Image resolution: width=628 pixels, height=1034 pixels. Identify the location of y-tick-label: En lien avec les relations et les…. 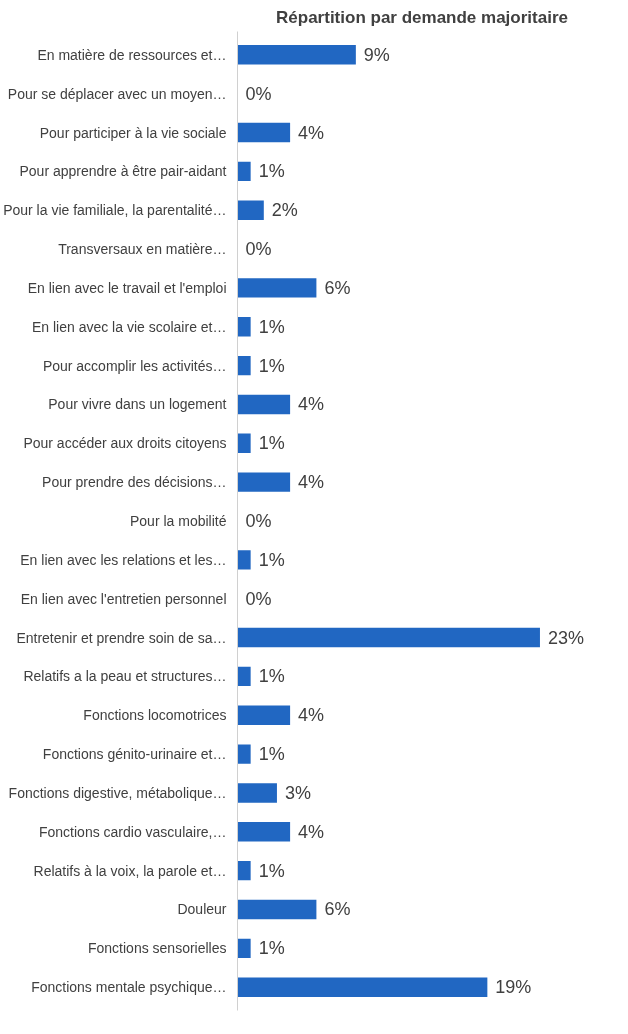
(123, 559).